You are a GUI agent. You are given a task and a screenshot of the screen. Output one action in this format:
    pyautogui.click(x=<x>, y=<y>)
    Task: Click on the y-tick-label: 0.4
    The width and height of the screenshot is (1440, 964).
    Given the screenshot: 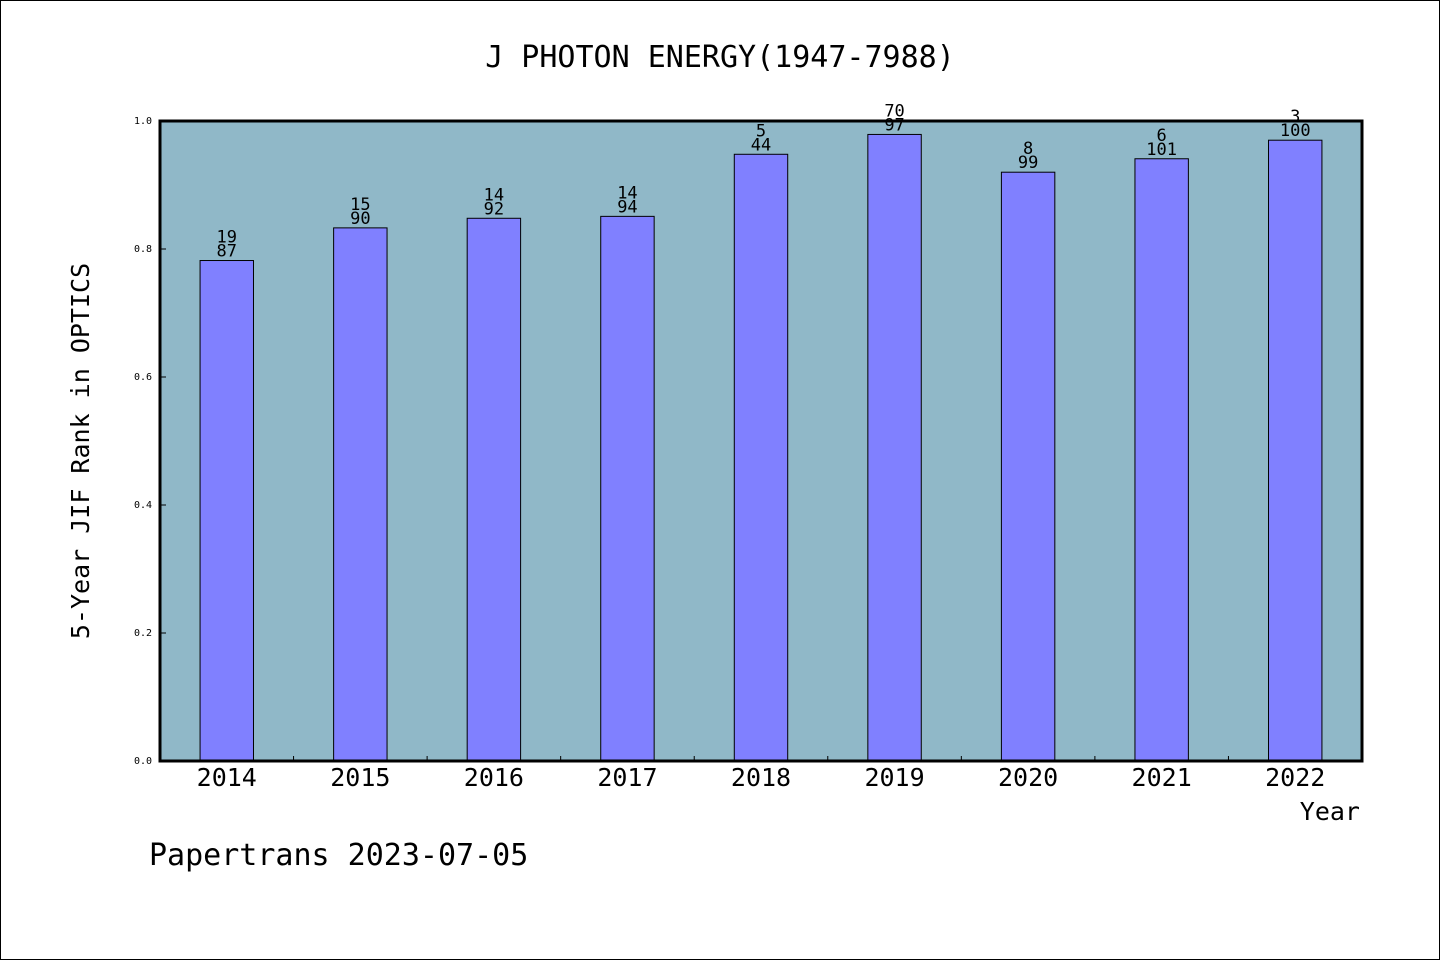 What is the action you would take?
    pyautogui.click(x=143, y=505)
    